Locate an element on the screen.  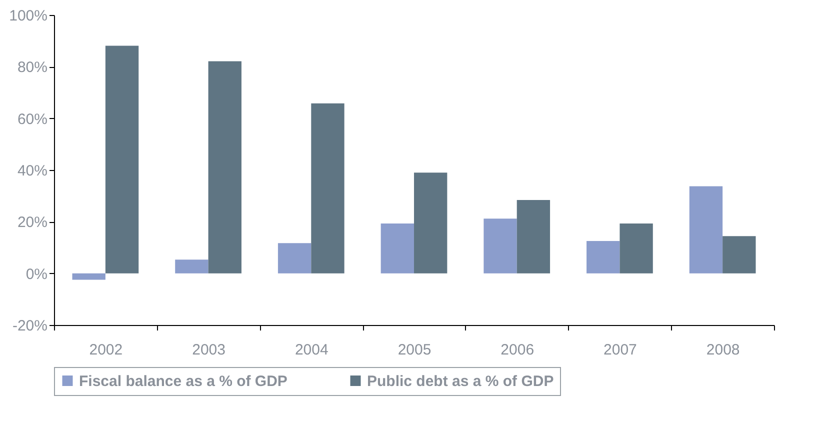
x-tick-label: 2002 is located at coordinates (106, 350).